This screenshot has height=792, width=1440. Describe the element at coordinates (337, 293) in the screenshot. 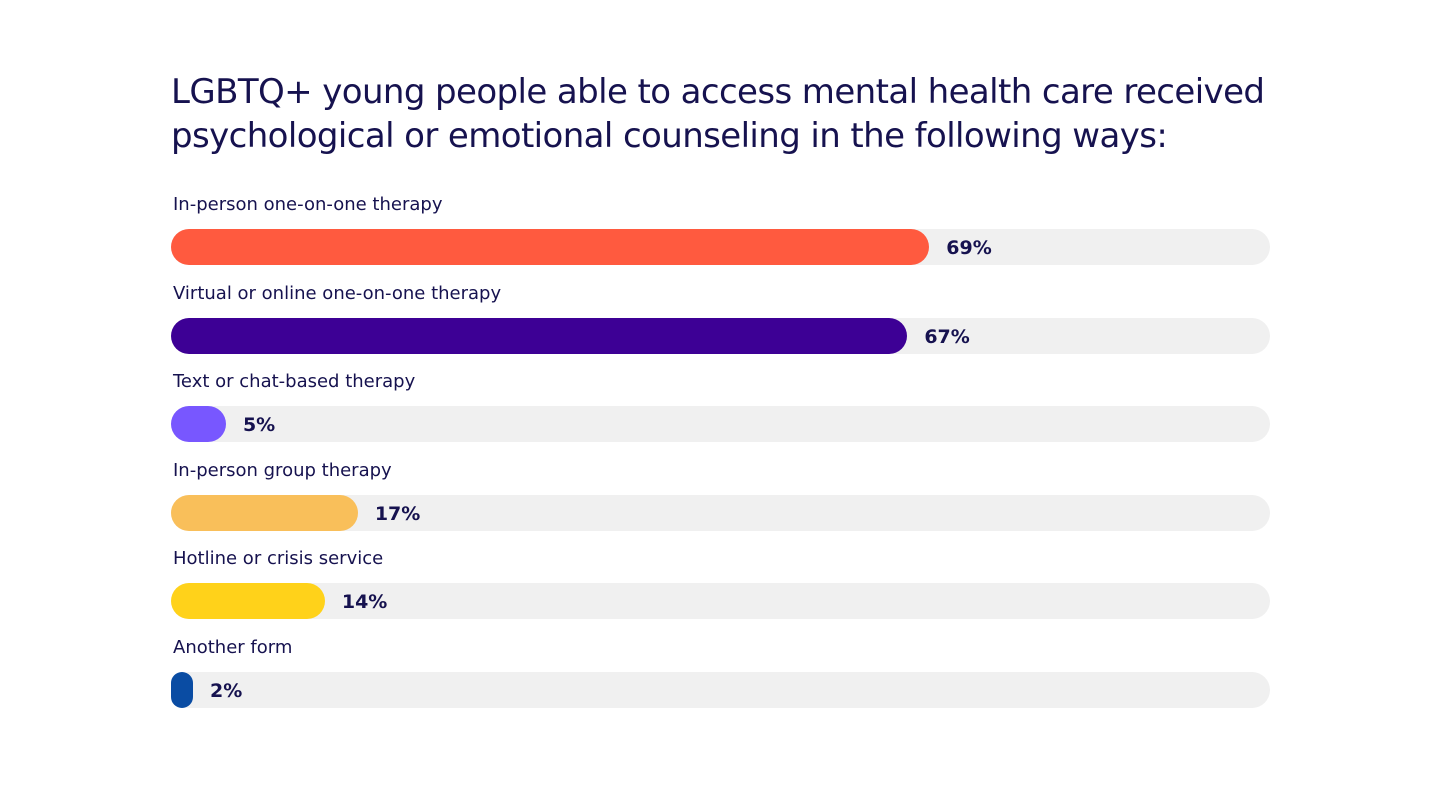

I see `category-label: Virtual or online one-on-one therapy` at that location.